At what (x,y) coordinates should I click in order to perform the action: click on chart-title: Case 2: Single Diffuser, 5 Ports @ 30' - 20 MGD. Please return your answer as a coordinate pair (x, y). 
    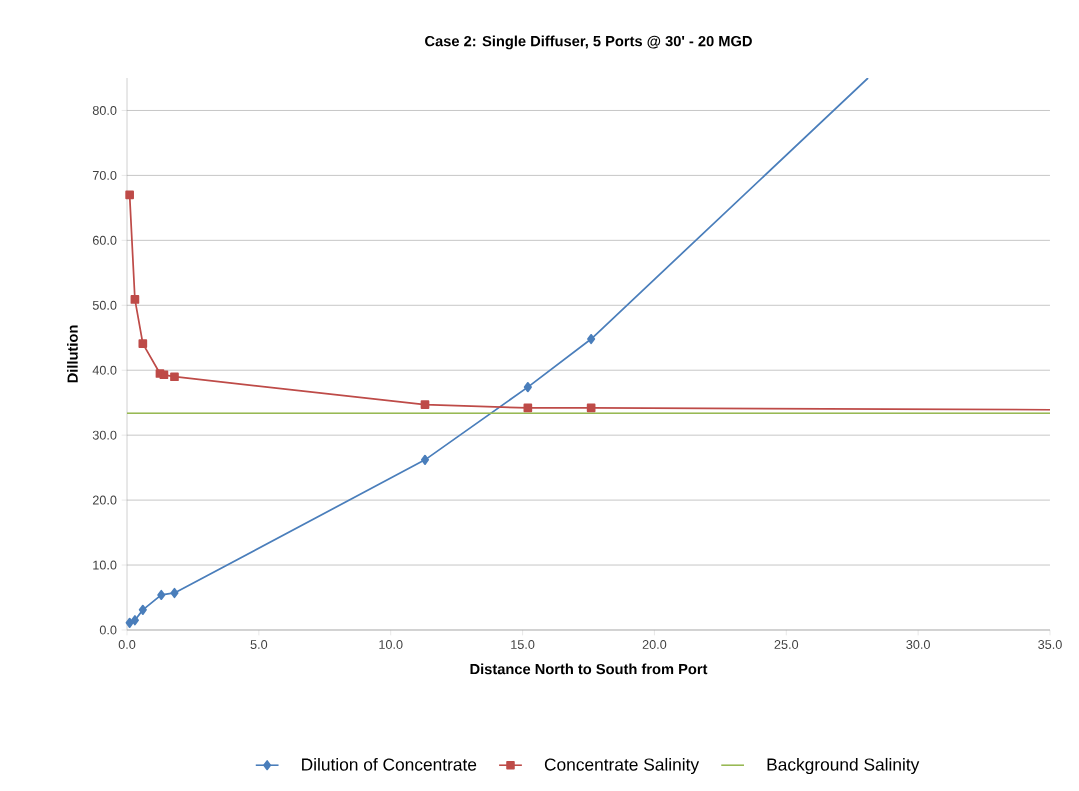
    Looking at the image, I should click on (588, 42).